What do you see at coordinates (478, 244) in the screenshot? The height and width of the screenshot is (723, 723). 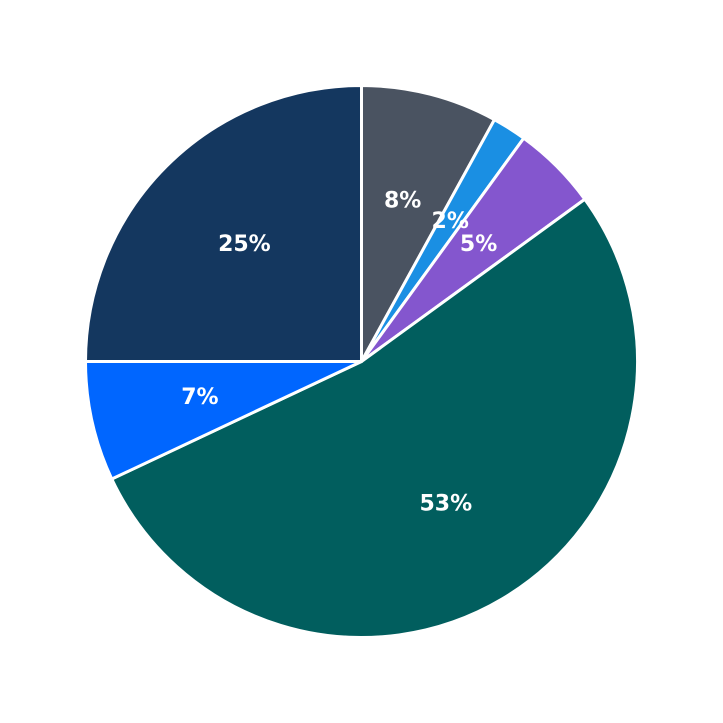 I see `slice-percent-label: 5%` at bounding box center [478, 244].